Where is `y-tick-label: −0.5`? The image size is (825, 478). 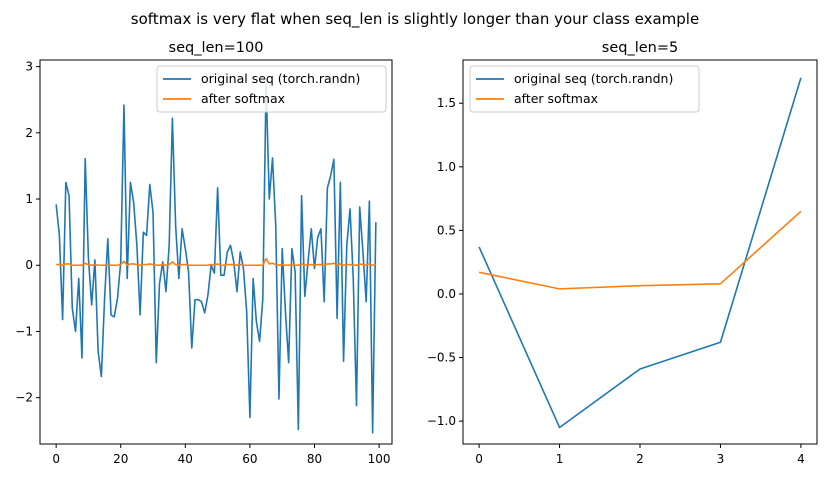 y-tick-label: −0.5 is located at coordinates (441, 358).